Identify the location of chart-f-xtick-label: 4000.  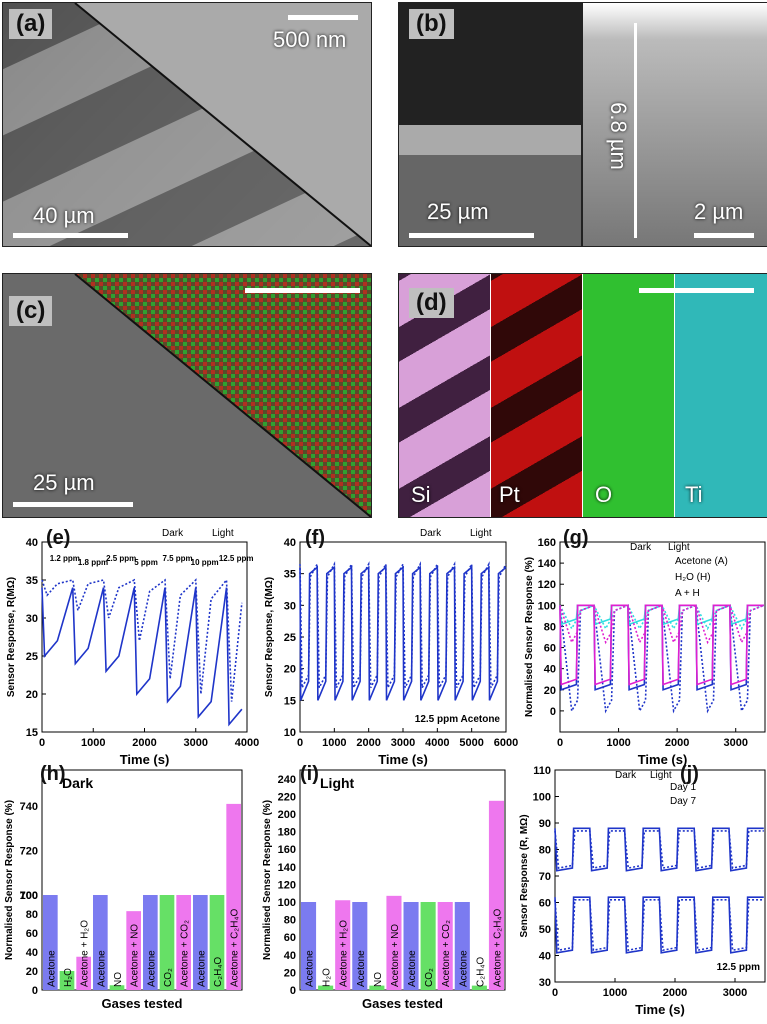
(437, 743).